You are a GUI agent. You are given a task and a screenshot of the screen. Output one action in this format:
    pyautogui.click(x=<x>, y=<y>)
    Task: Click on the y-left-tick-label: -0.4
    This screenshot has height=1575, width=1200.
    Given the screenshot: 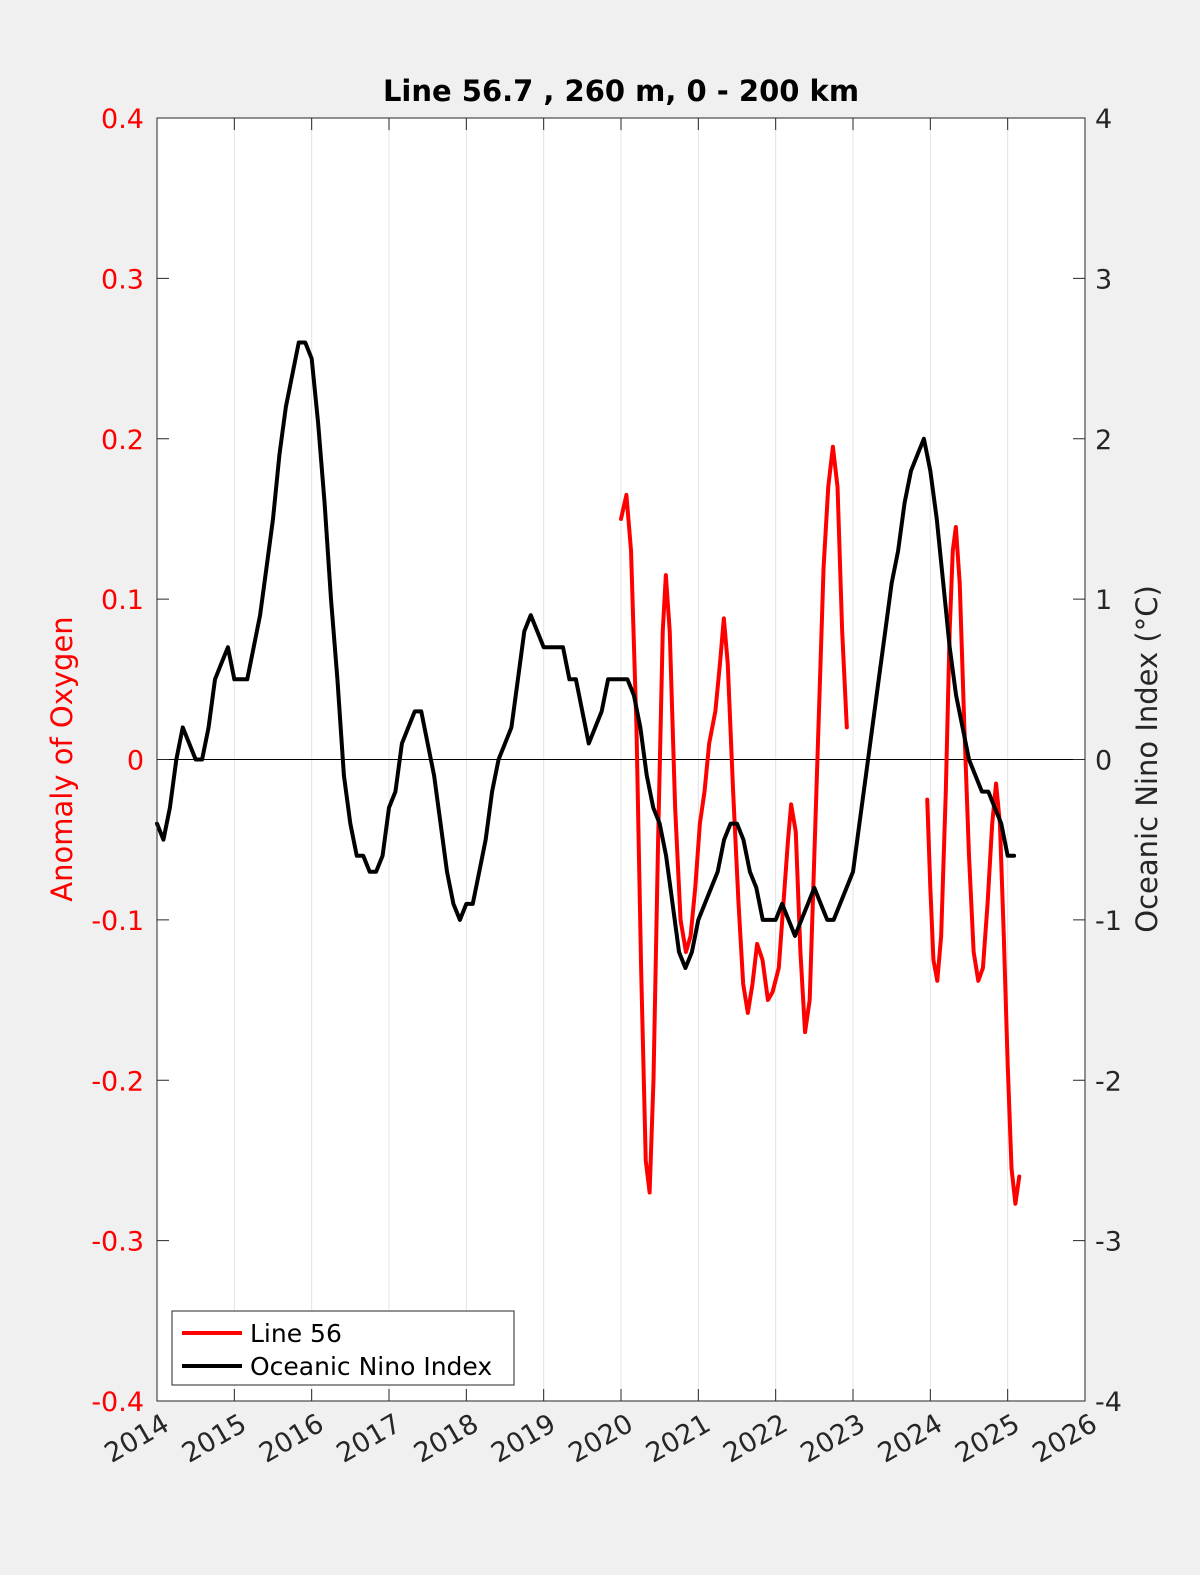 What is the action you would take?
    pyautogui.click(x=117, y=1402)
    